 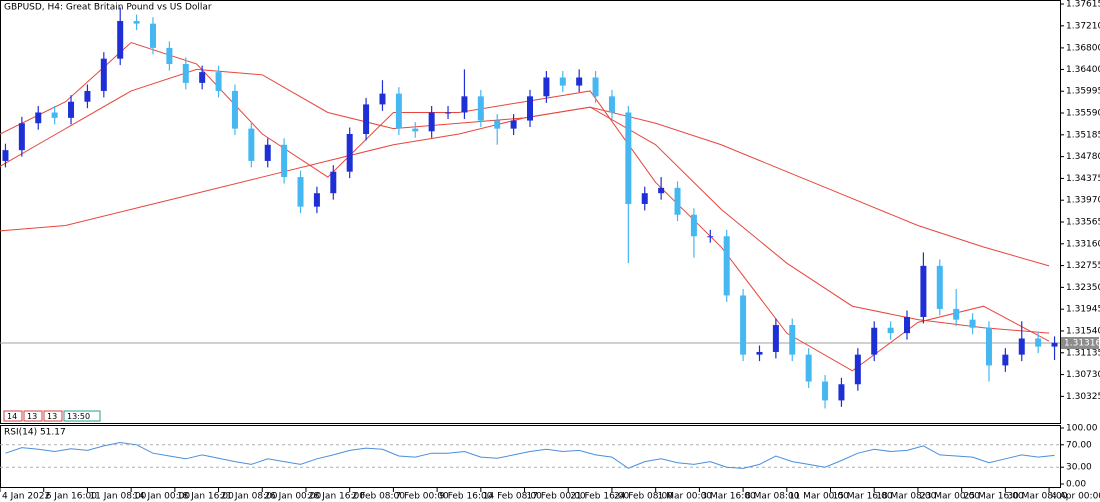 What do you see at coordinates (1083, 288) in the screenshot?
I see `y-tick-label: 1.32350` at bounding box center [1083, 288].